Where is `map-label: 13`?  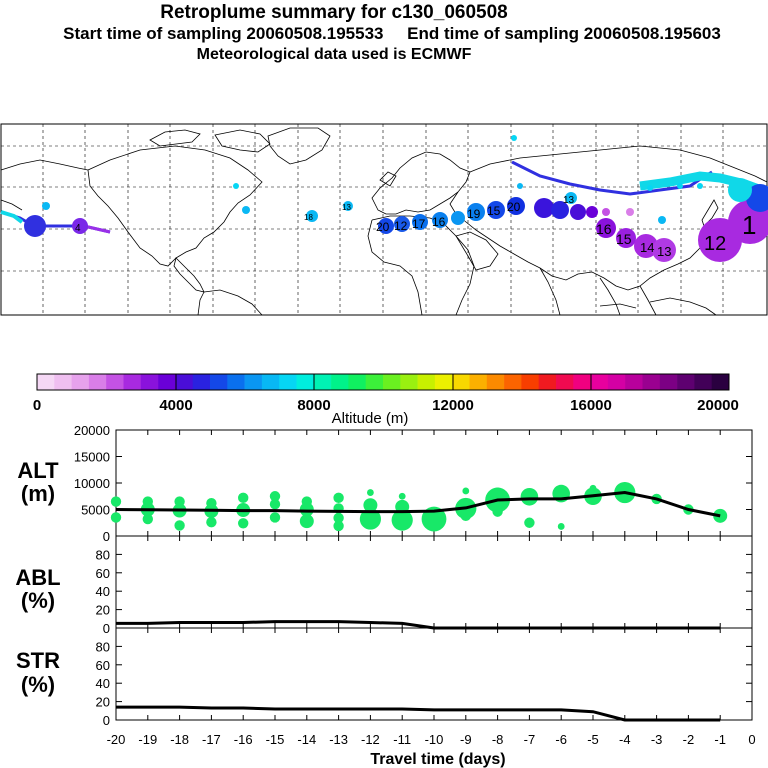
map-label: 13 is located at coordinates (664, 251).